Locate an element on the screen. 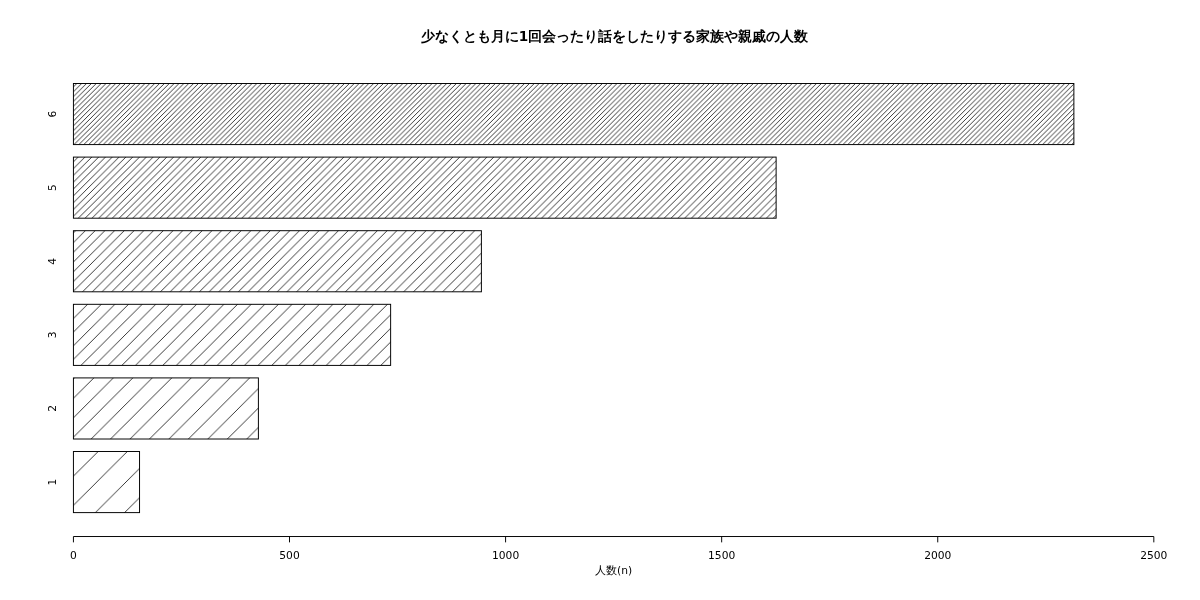 The width and height of the screenshot is (1200, 600). x-axis-title: 人数(n) is located at coordinates (614, 570).